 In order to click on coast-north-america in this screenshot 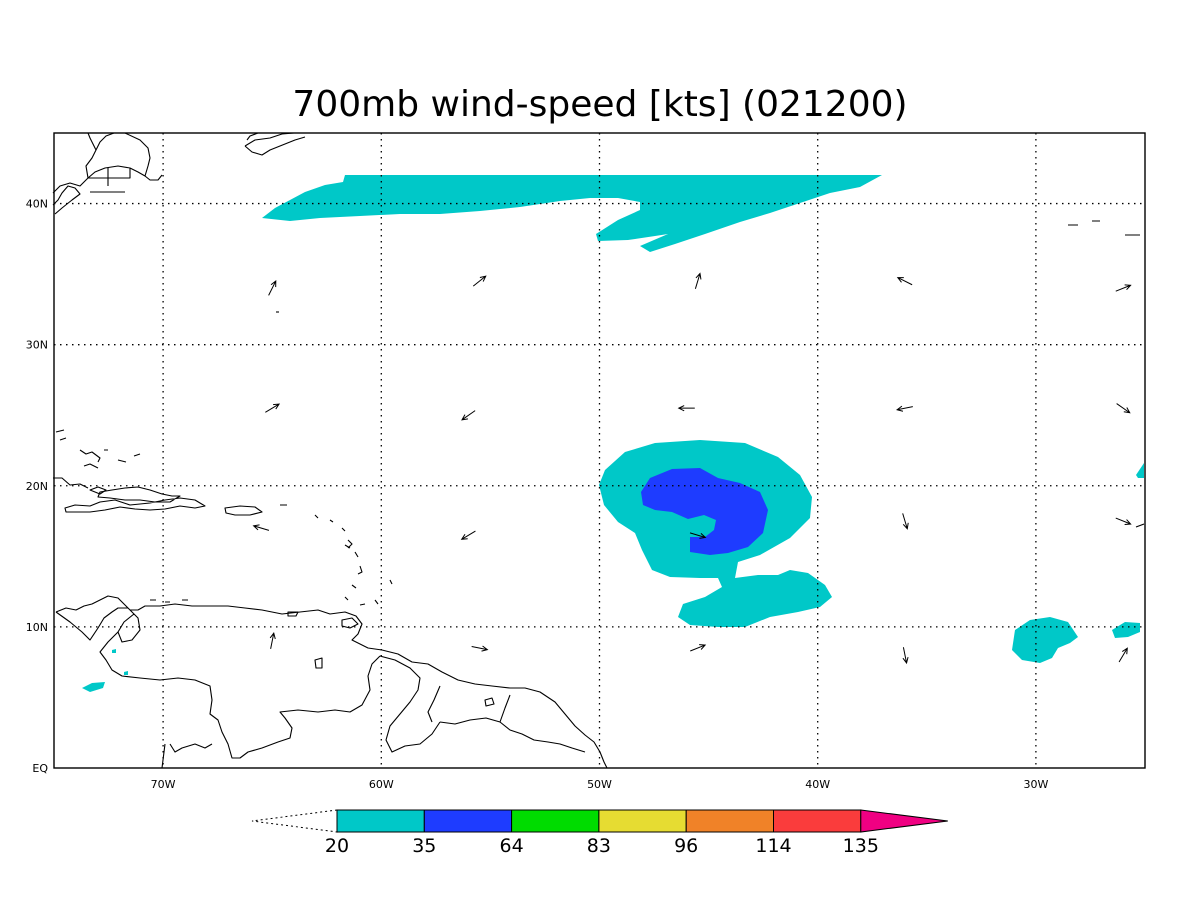, I will do `click(107, 173)`.